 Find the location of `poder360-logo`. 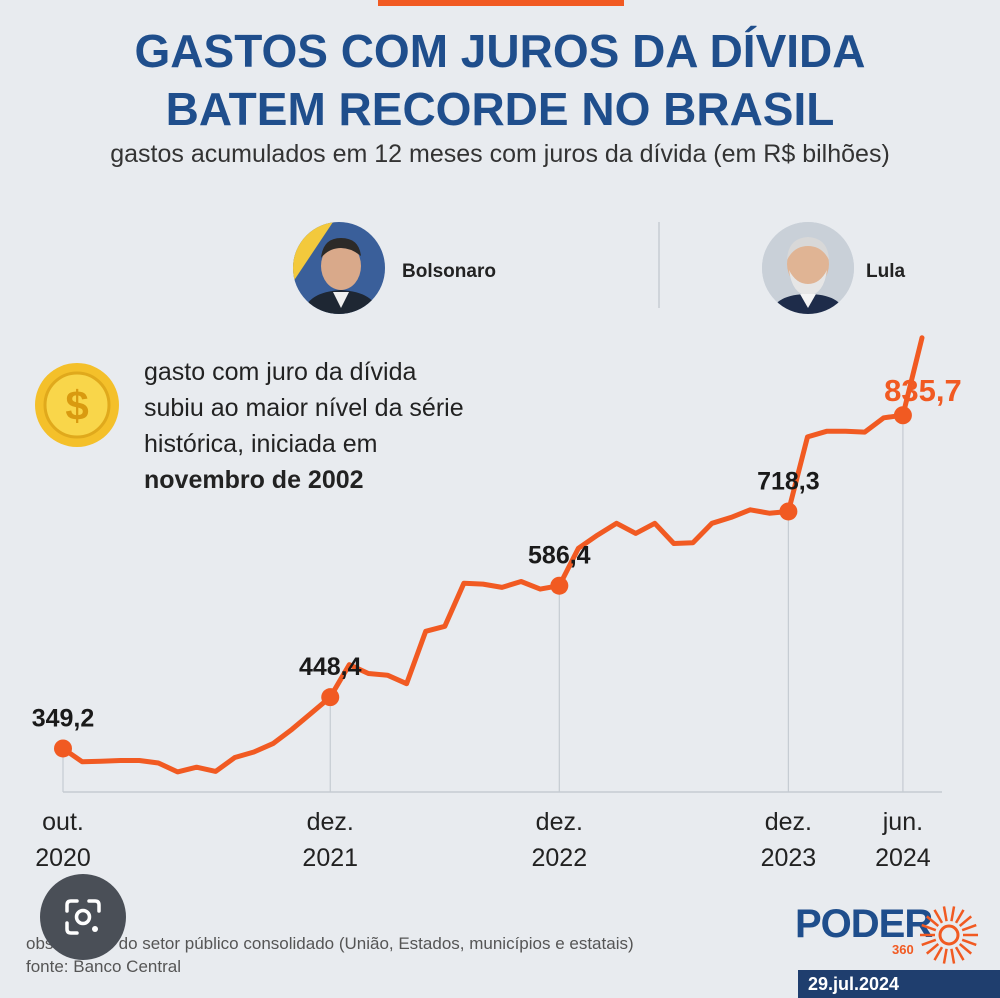

poder360-logo is located at coordinates (949, 935).